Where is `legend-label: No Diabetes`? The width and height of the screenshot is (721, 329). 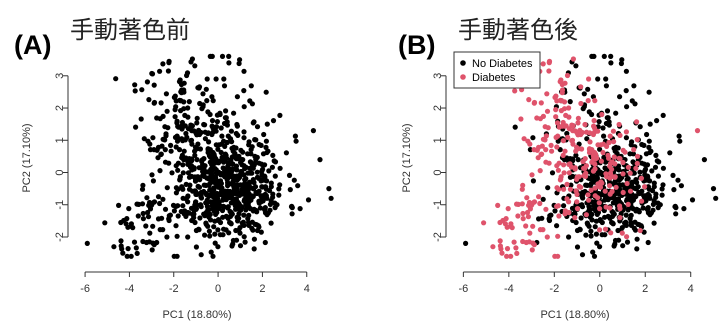
legend-label: No Diabetes is located at coordinates (502, 64).